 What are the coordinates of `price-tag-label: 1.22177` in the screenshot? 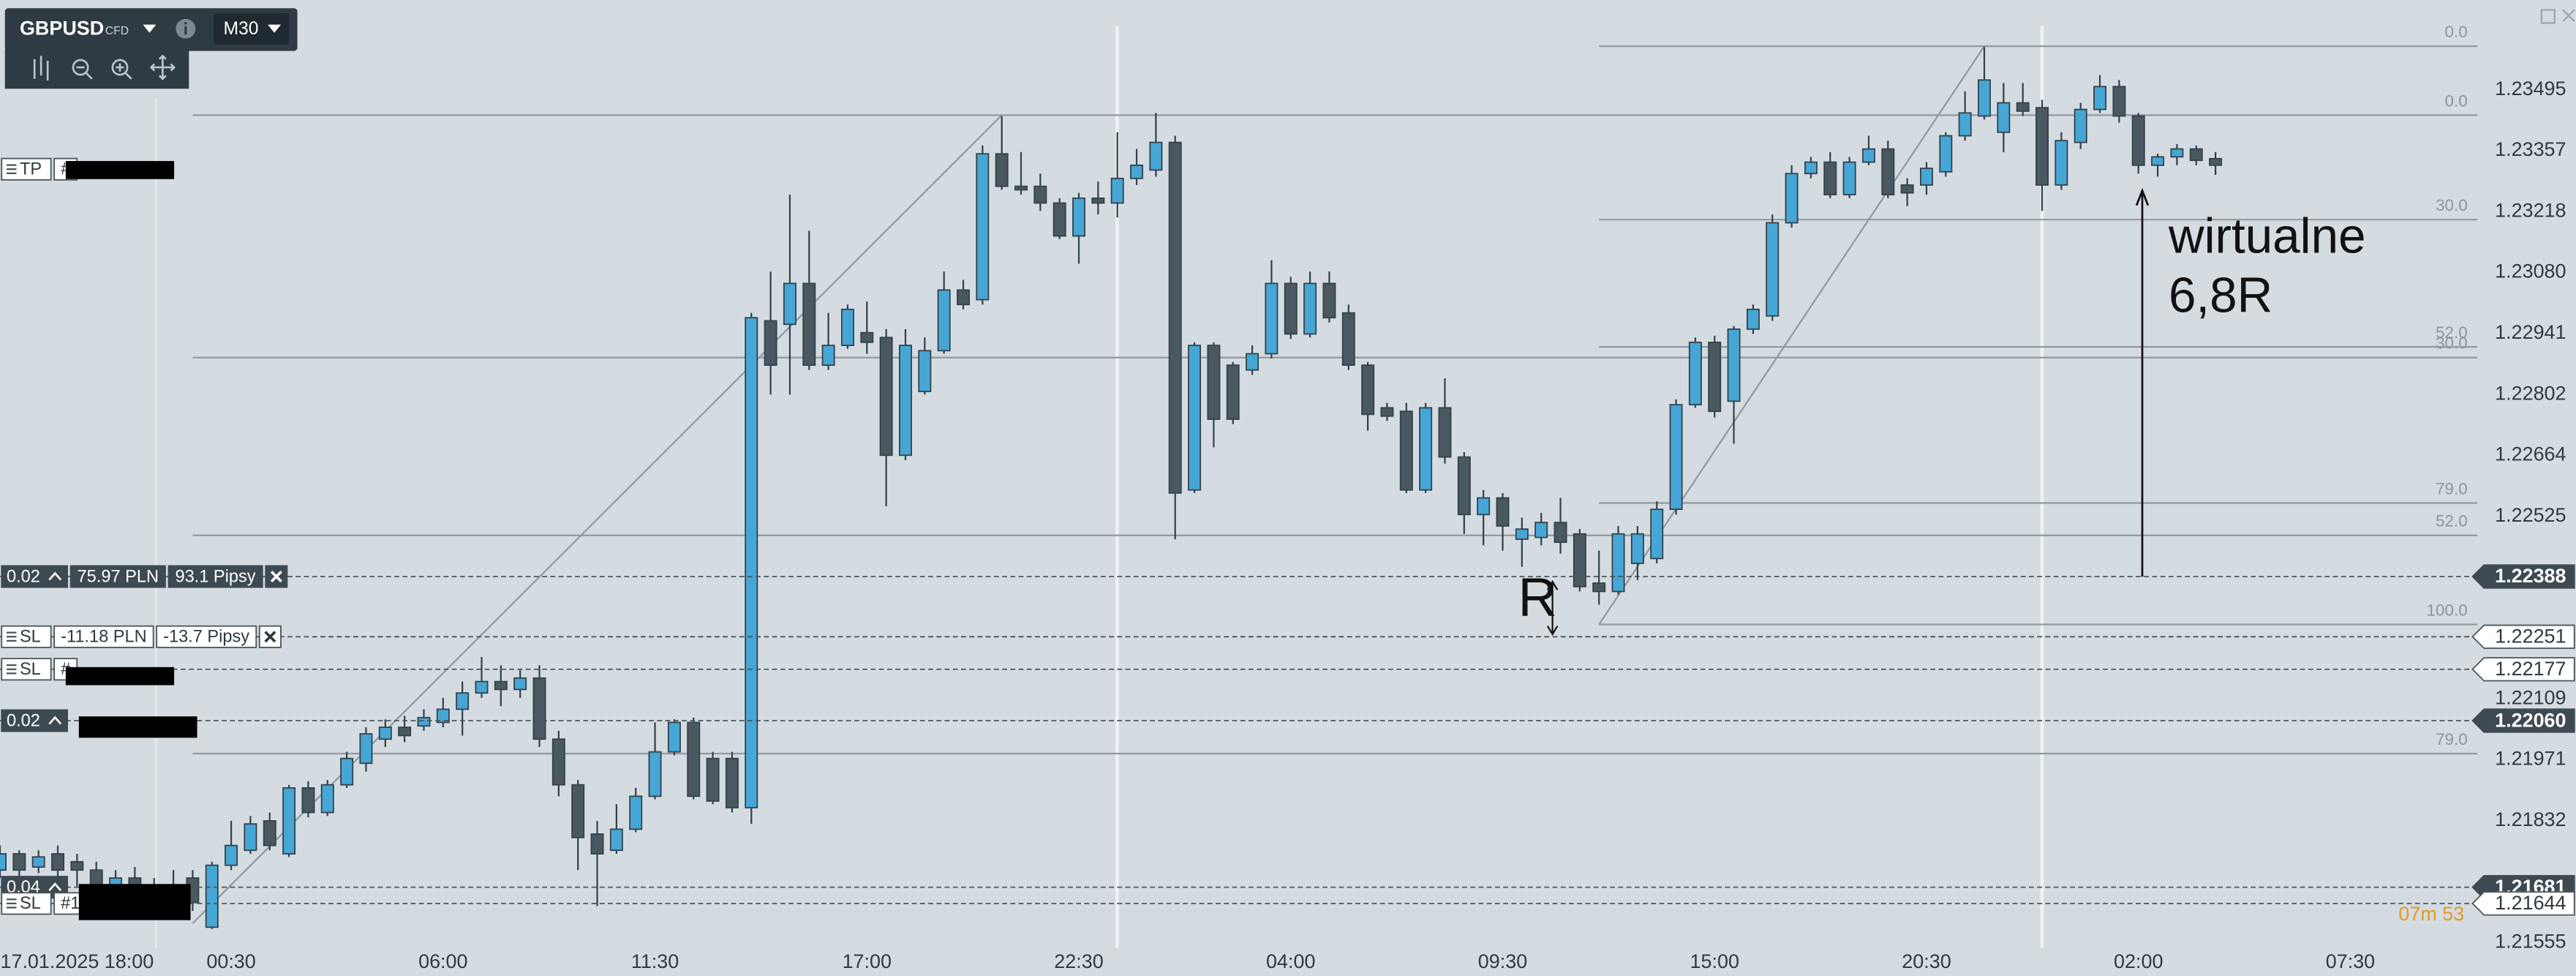 It's located at (2530, 669).